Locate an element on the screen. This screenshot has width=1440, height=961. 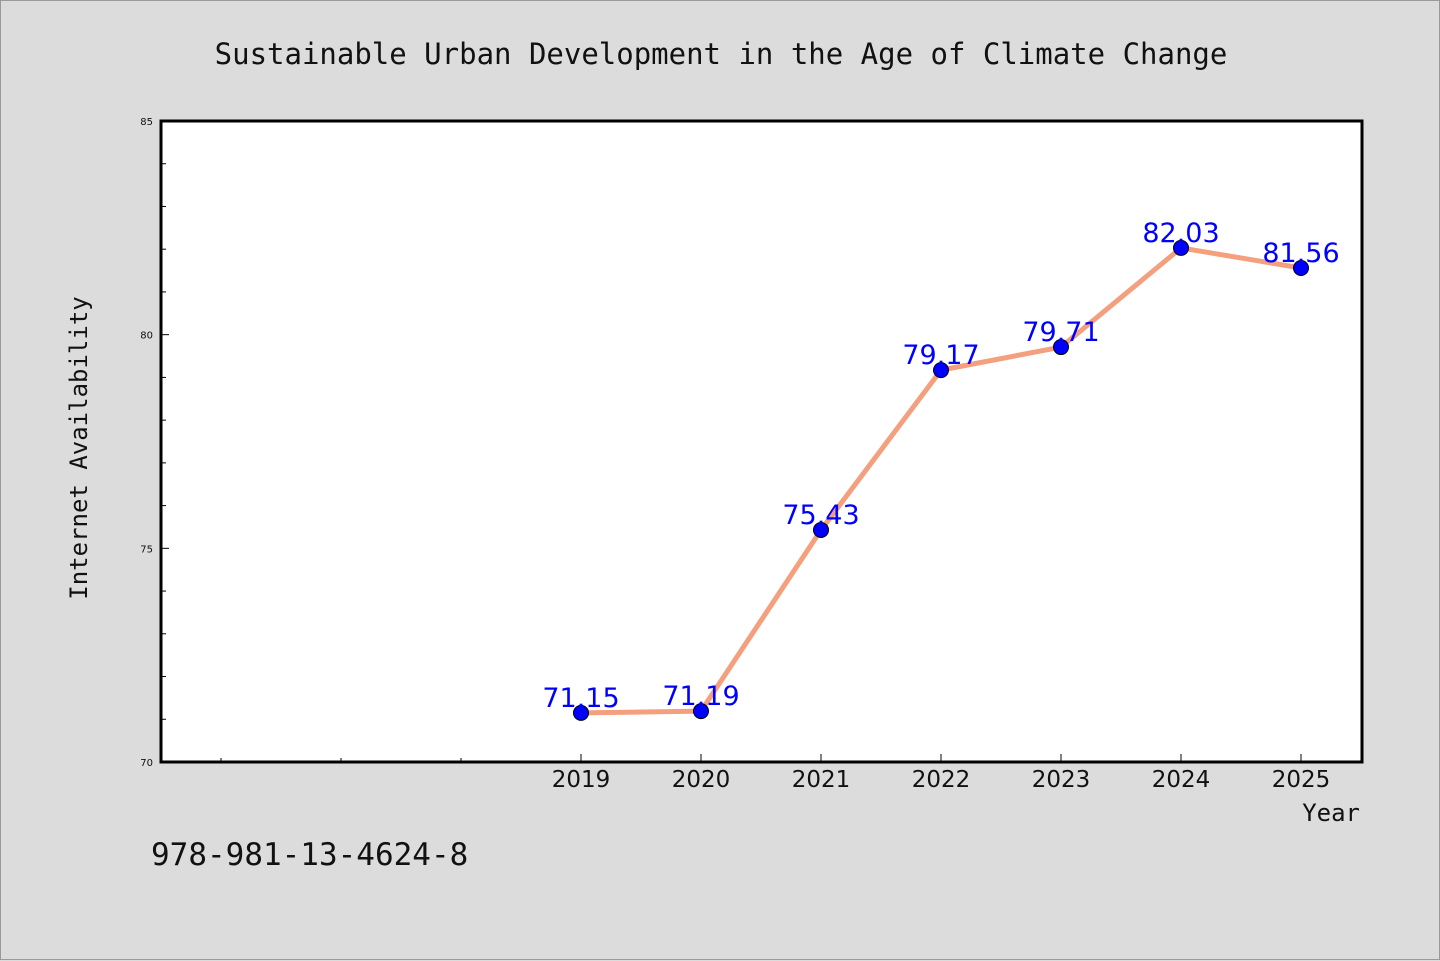
y-axis-label: Internet Availability is located at coordinates (79, 447).